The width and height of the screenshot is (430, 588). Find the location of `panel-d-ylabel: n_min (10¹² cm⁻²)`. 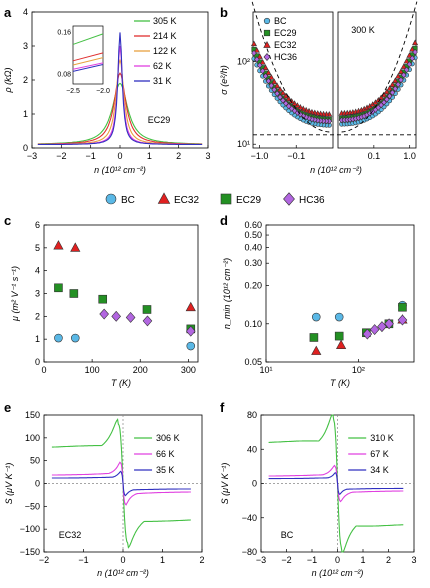

panel-d-ylabel: n_min (10¹² cm⁻²) is located at coordinates (227, 293).